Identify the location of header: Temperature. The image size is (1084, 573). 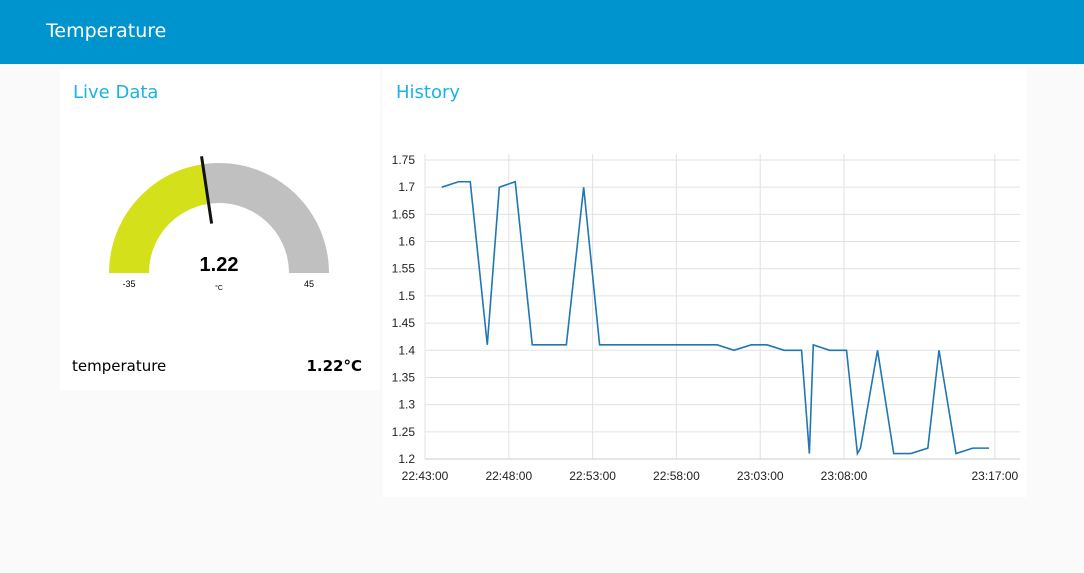
(542, 32).